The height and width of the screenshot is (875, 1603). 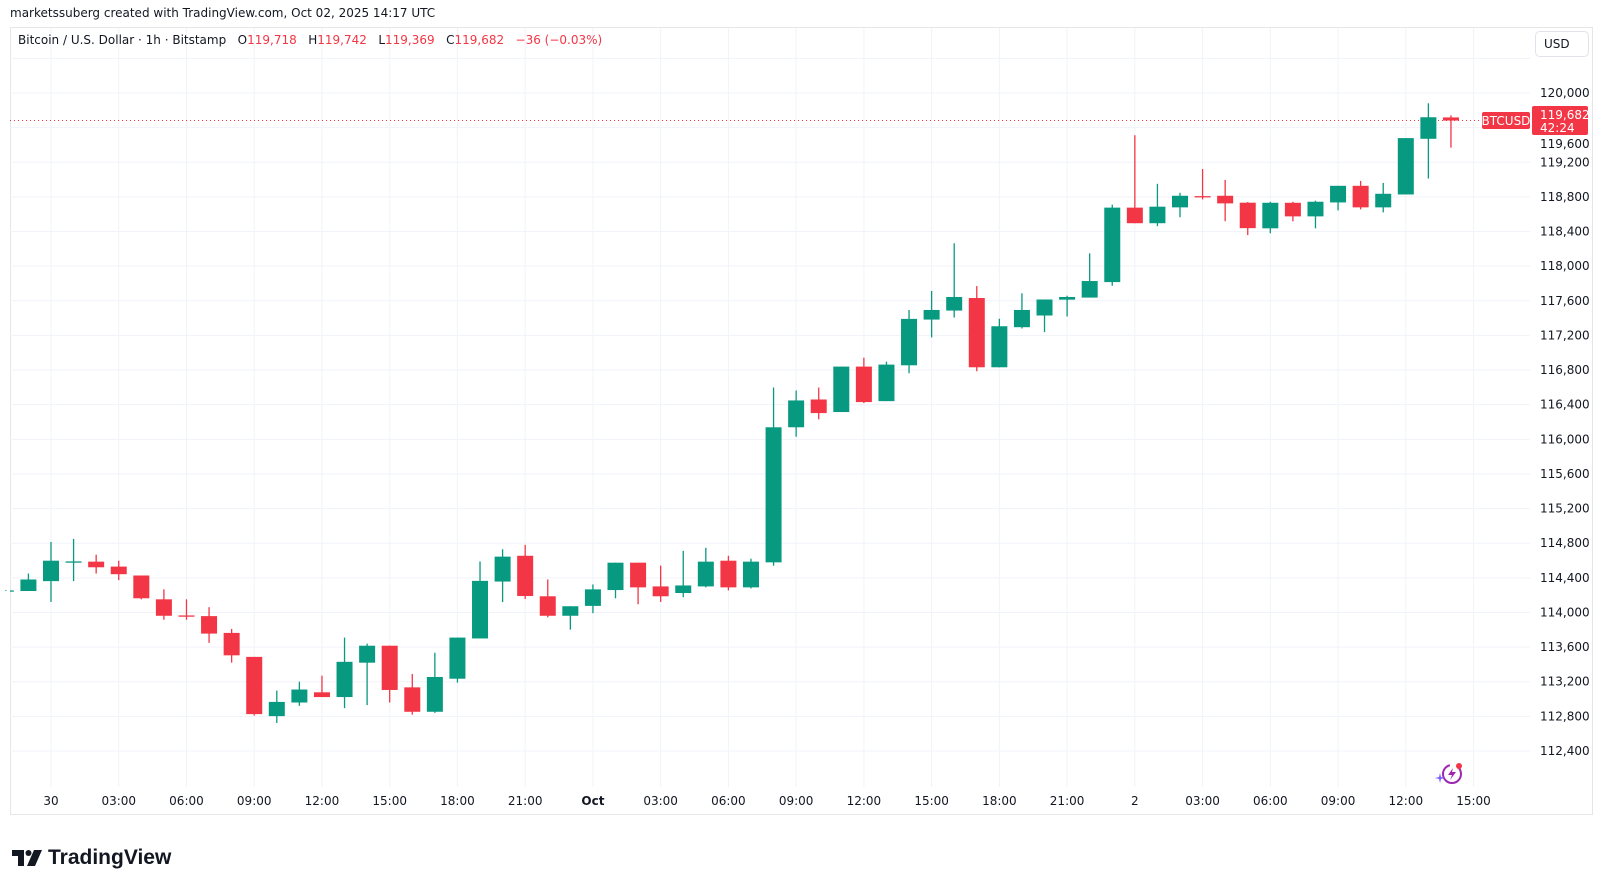 I want to click on time-tick-label: 09:00, so click(x=796, y=801).